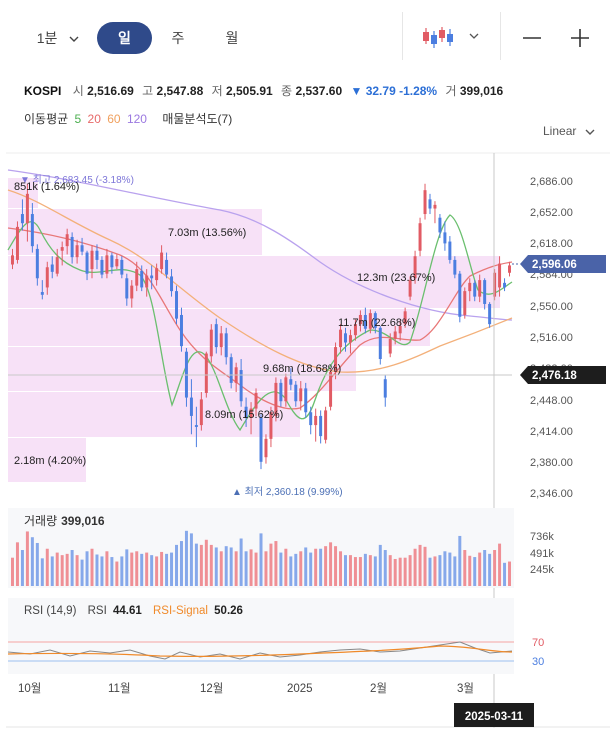 Image resolution: width=616 pixels, height=740 pixels. I want to click on interval-minute-dropdown: 1분, so click(58, 38).